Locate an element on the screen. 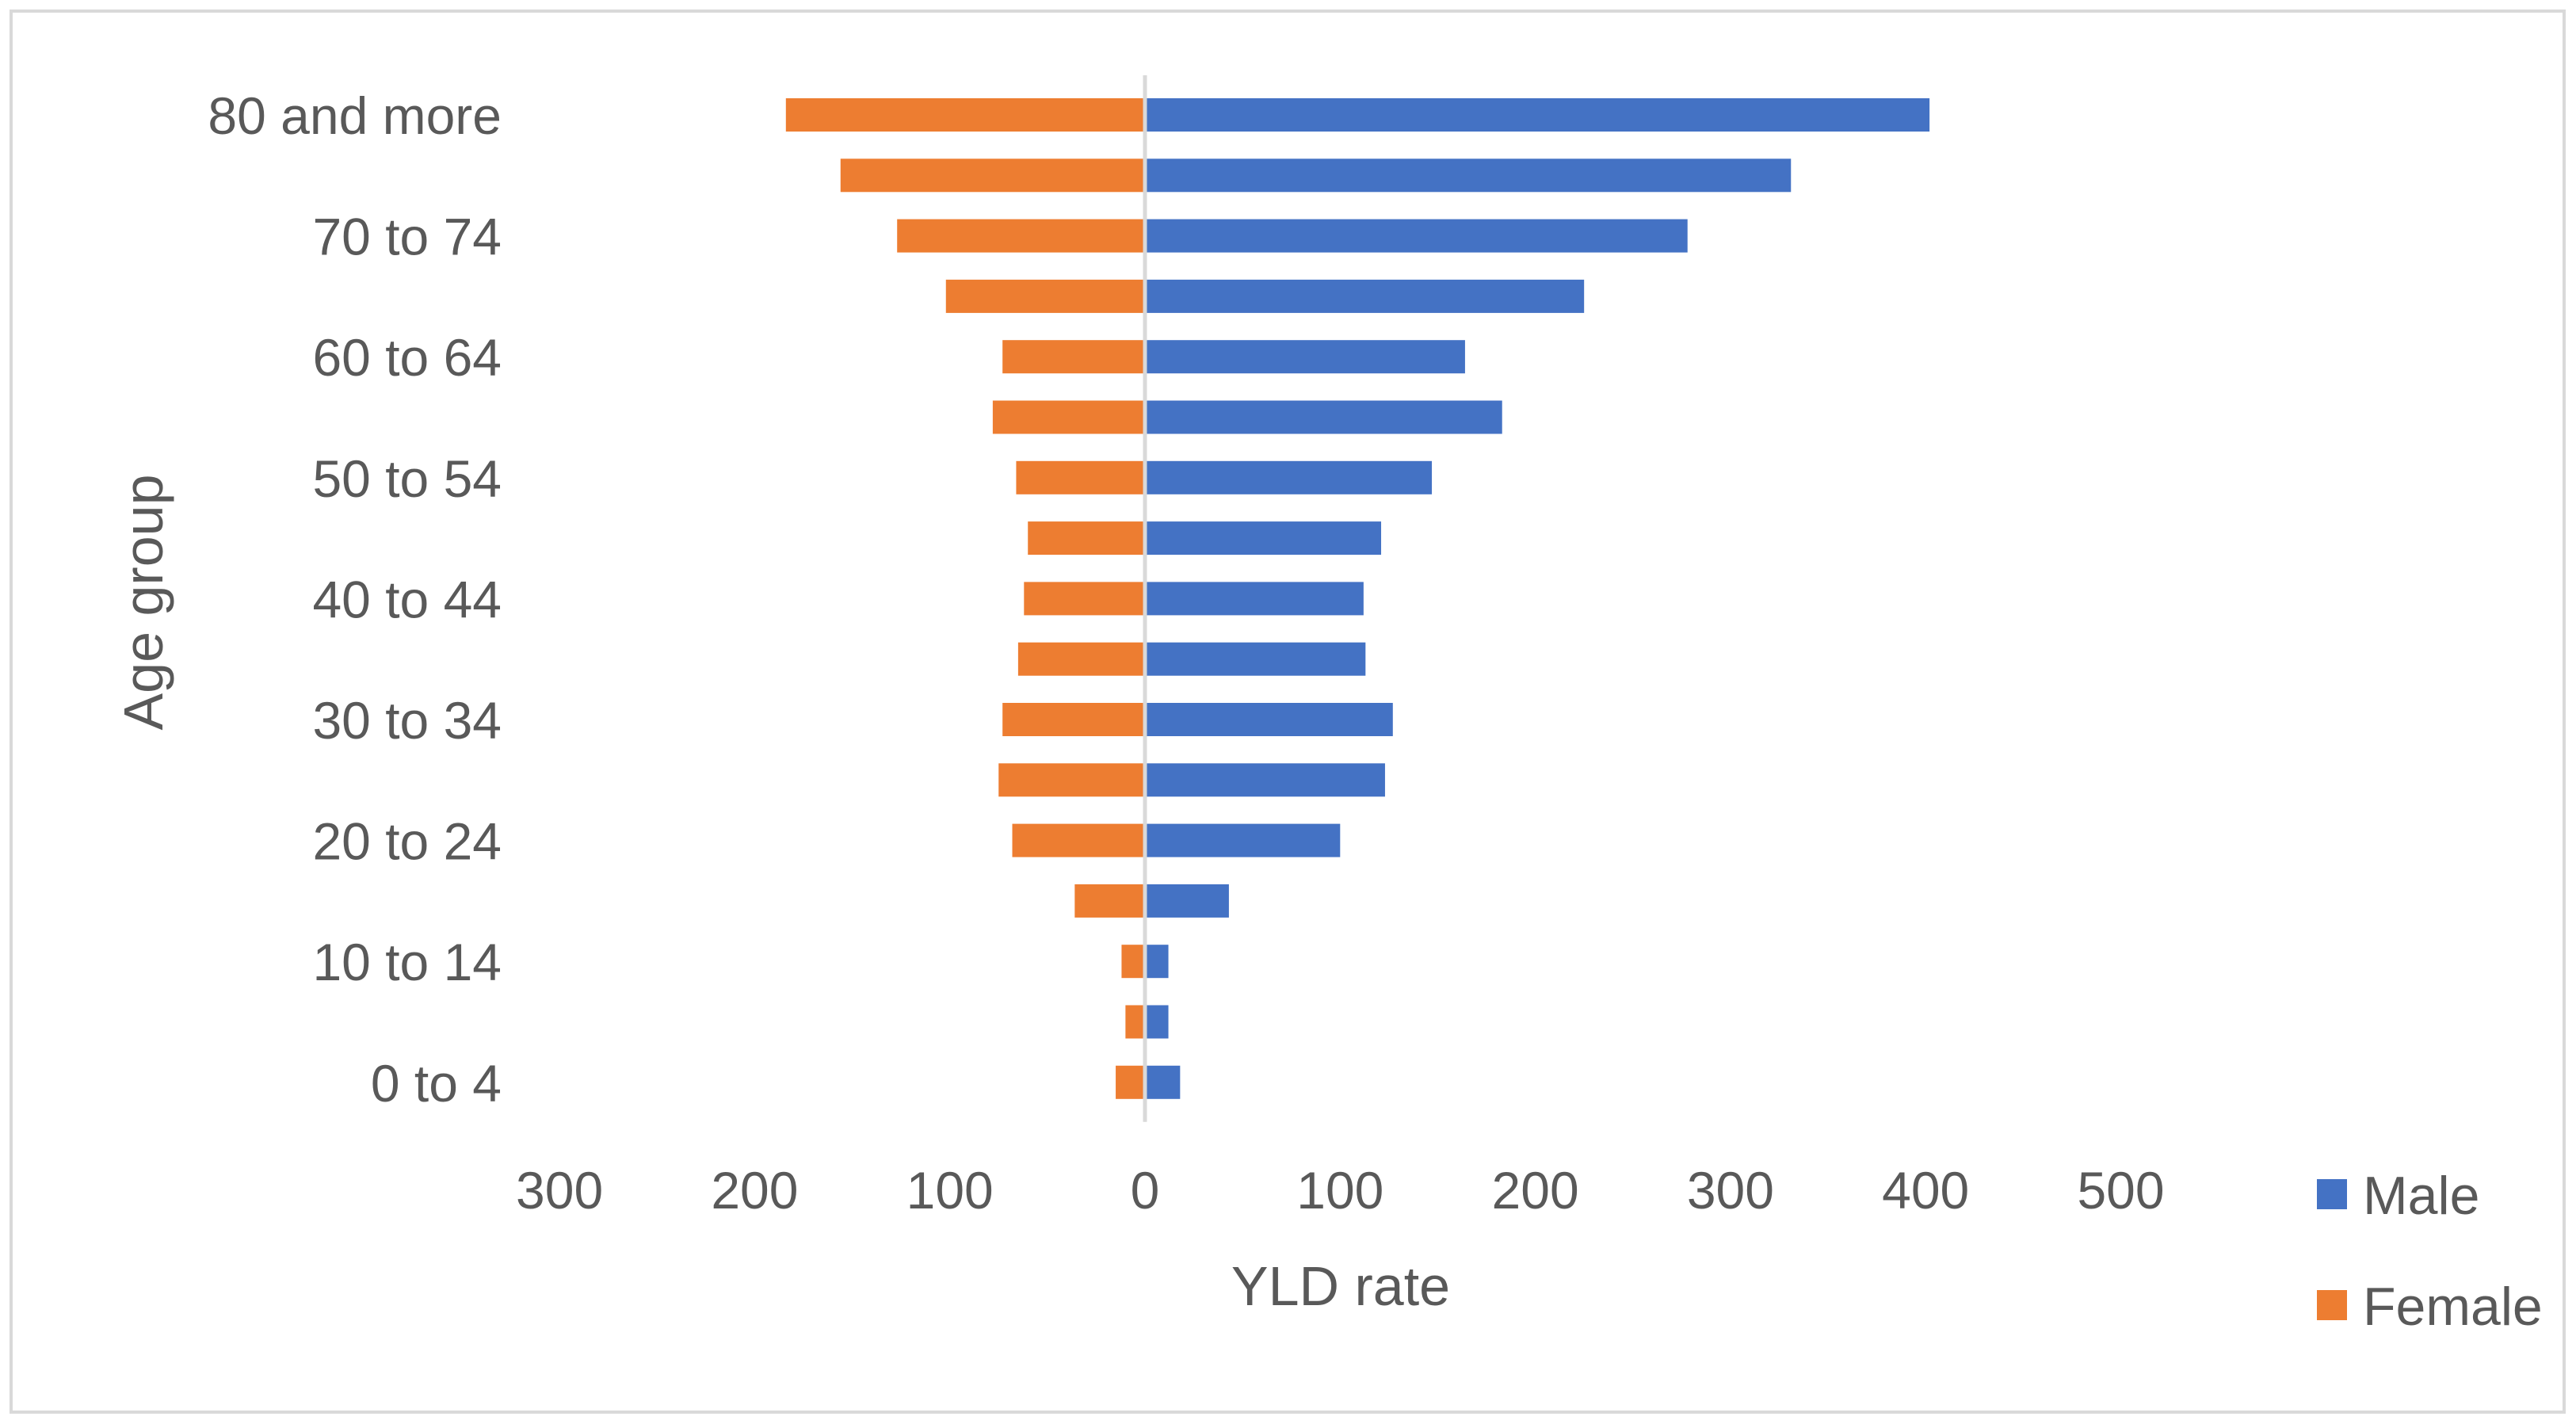  x-tick-label: 0 is located at coordinates (1145, 1190).